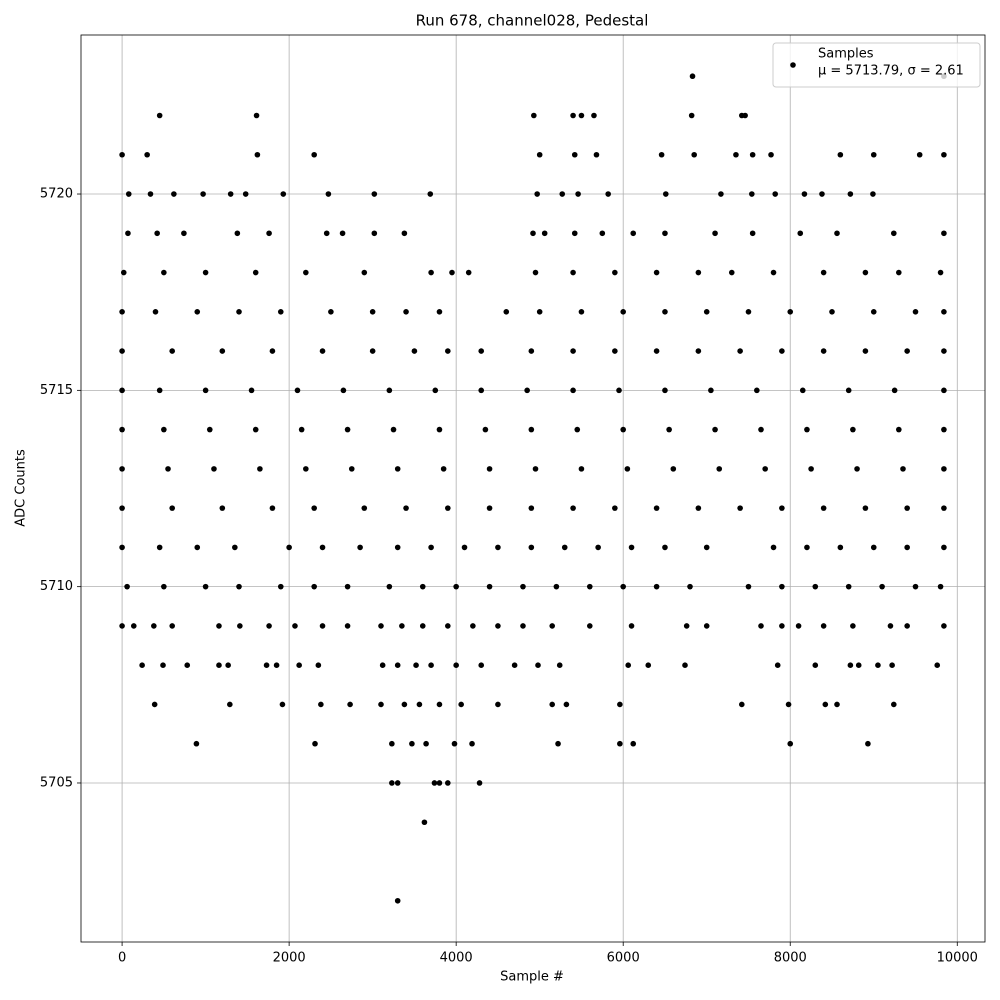 The width and height of the screenshot is (1000, 1000). I want to click on legend-label: Samples, so click(846, 54).